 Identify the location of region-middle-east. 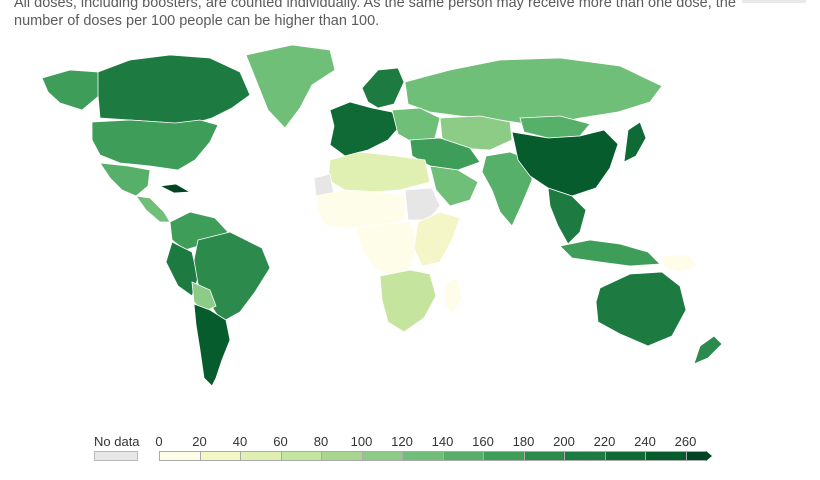
(445, 154).